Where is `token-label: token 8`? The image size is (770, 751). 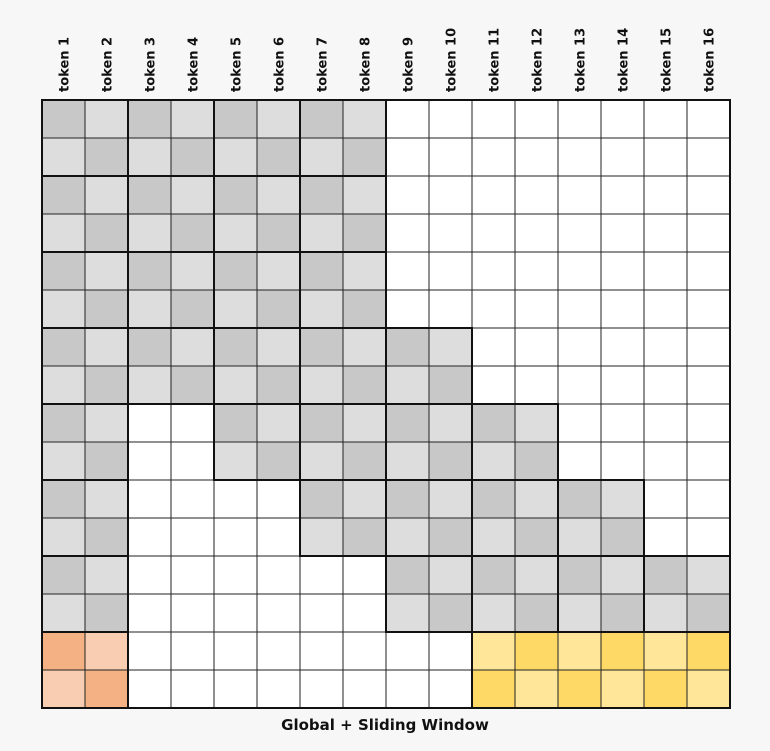
token-label: token 8 is located at coordinates (366, 64).